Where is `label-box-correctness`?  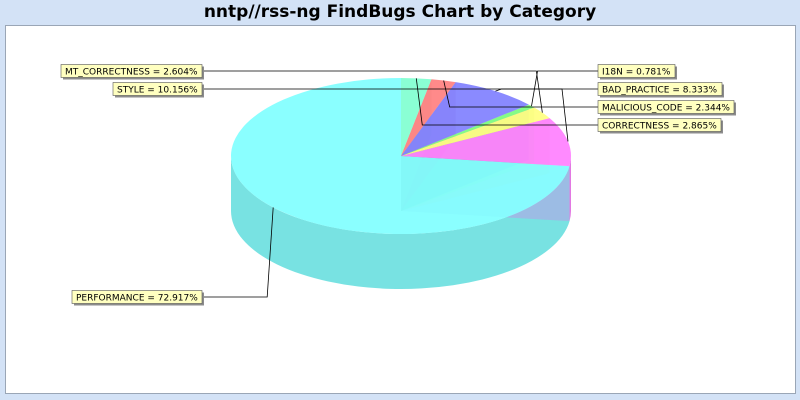 label-box-correctness is located at coordinates (659, 125).